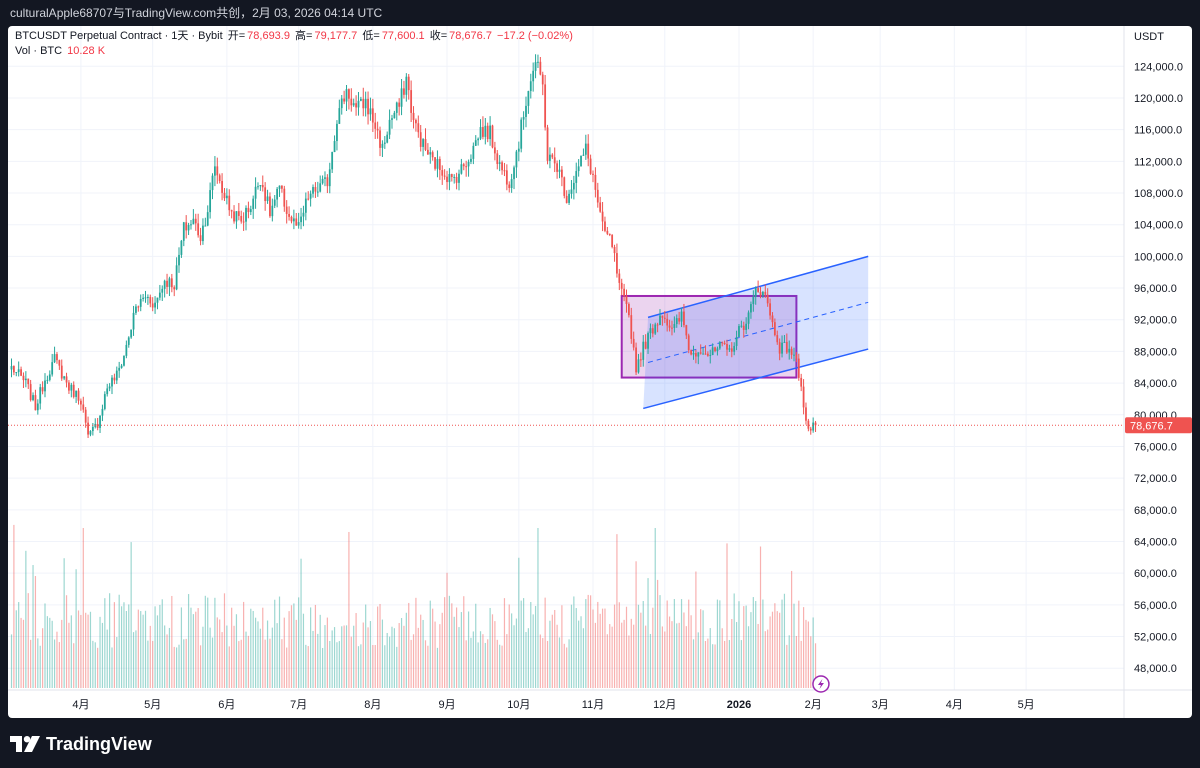 The image size is (1200, 768). Describe the element at coordinates (81, 744) in the screenshot. I see `tradingview-logo: TradingView` at that location.